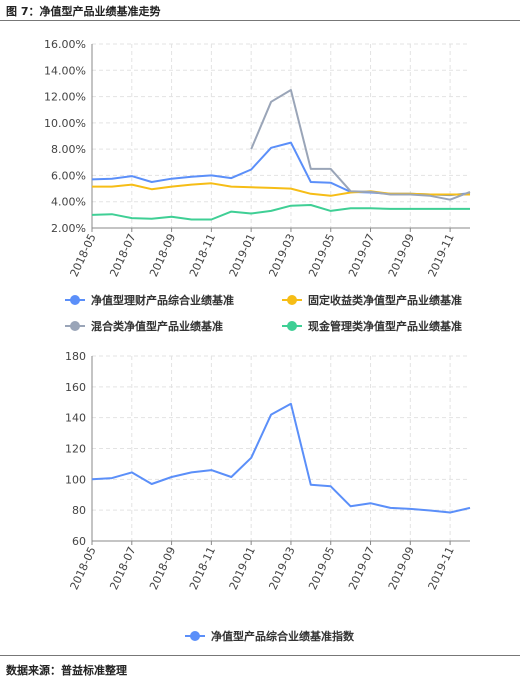 The image size is (520, 684). What do you see at coordinates (260, 655) in the screenshot?
I see `bottom-rule` at bounding box center [260, 655].